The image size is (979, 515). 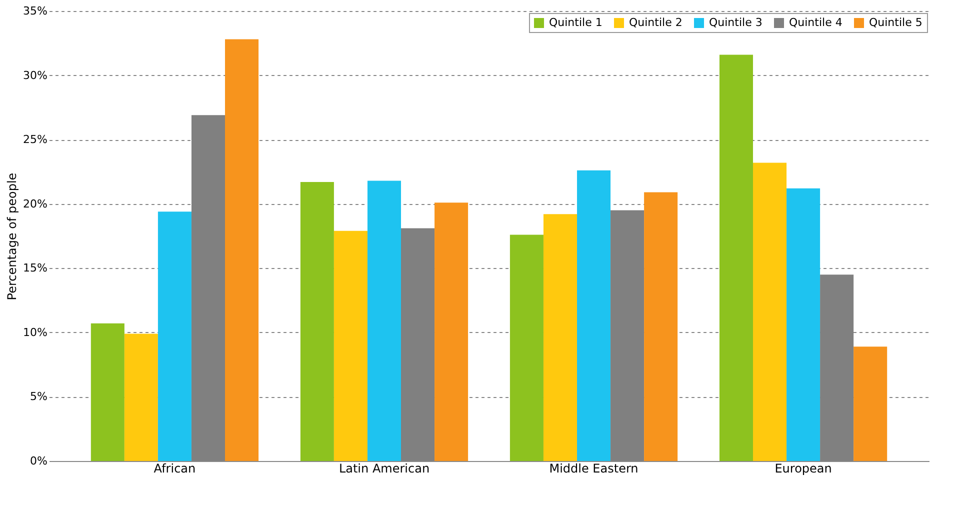 I want to click on legend-label: Quintile 4, so click(x=815, y=22).